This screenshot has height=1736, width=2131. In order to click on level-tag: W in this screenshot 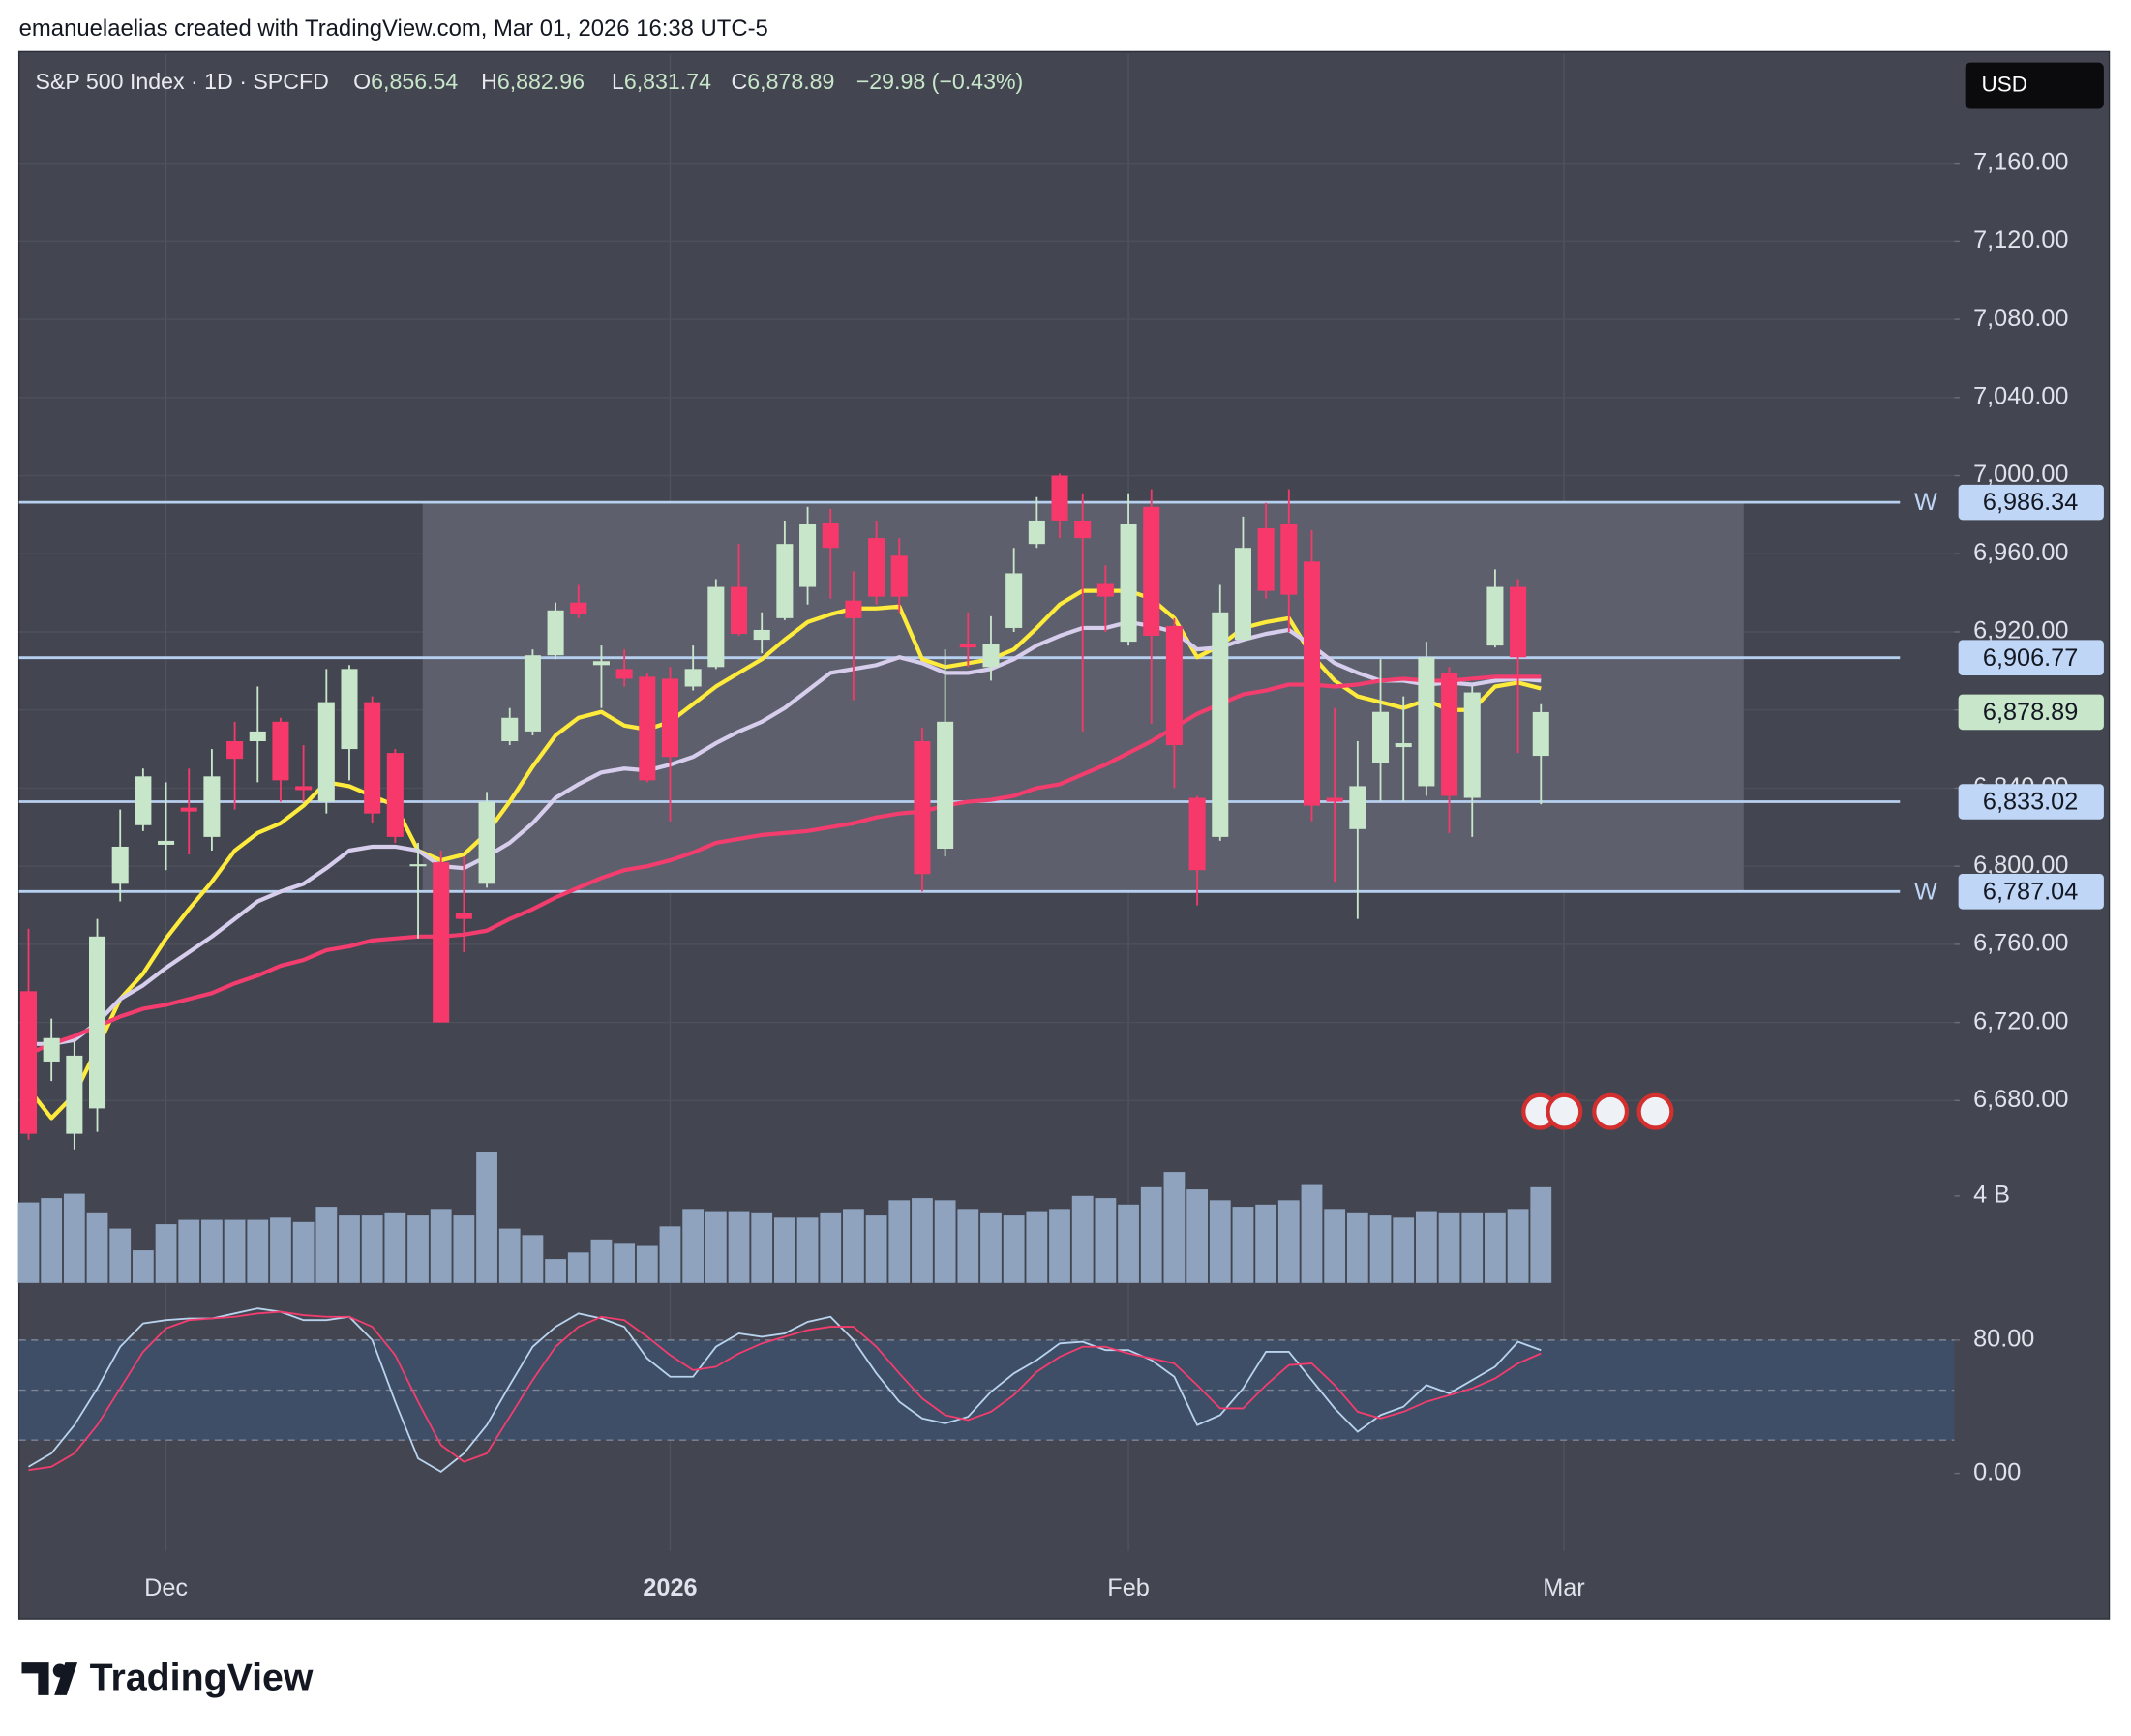, I will do `click(1925, 502)`.